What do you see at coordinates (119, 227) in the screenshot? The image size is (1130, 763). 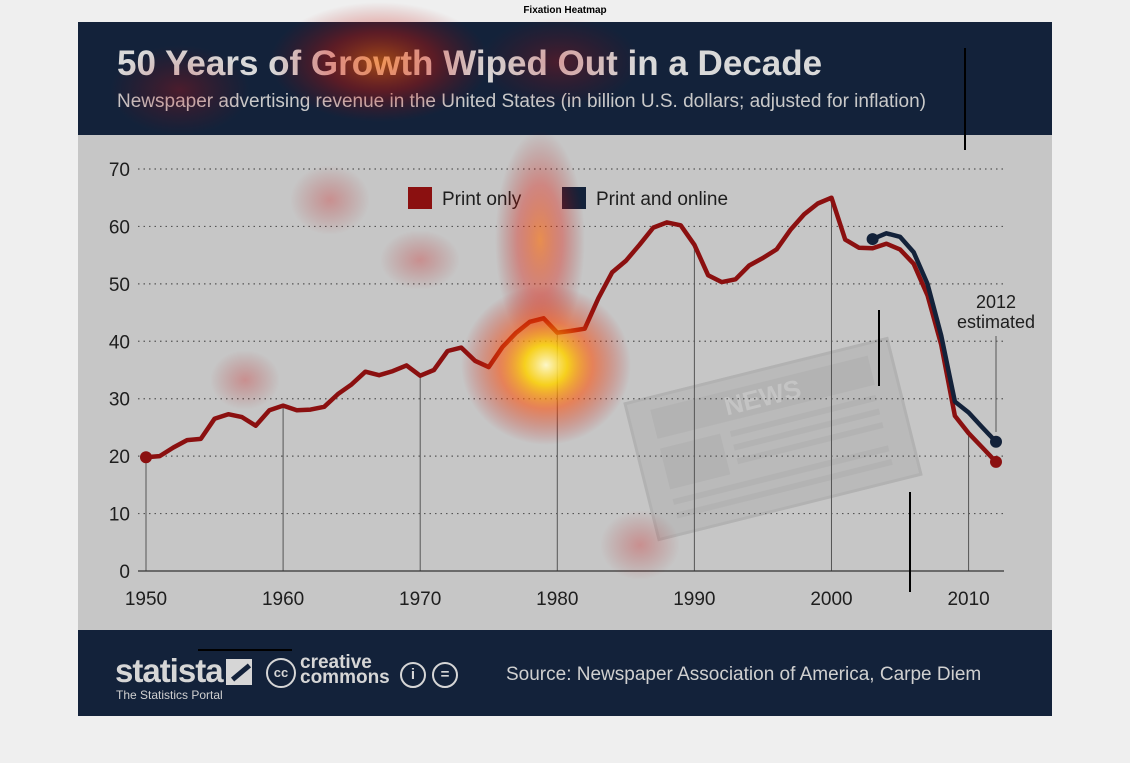 I see `y-tick-label: 60` at bounding box center [119, 227].